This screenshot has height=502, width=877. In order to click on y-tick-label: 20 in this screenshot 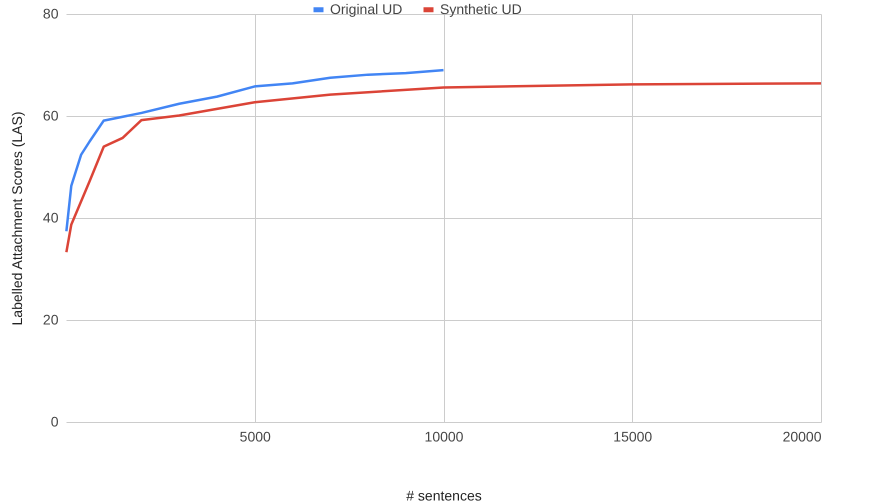, I will do `click(50, 320)`.